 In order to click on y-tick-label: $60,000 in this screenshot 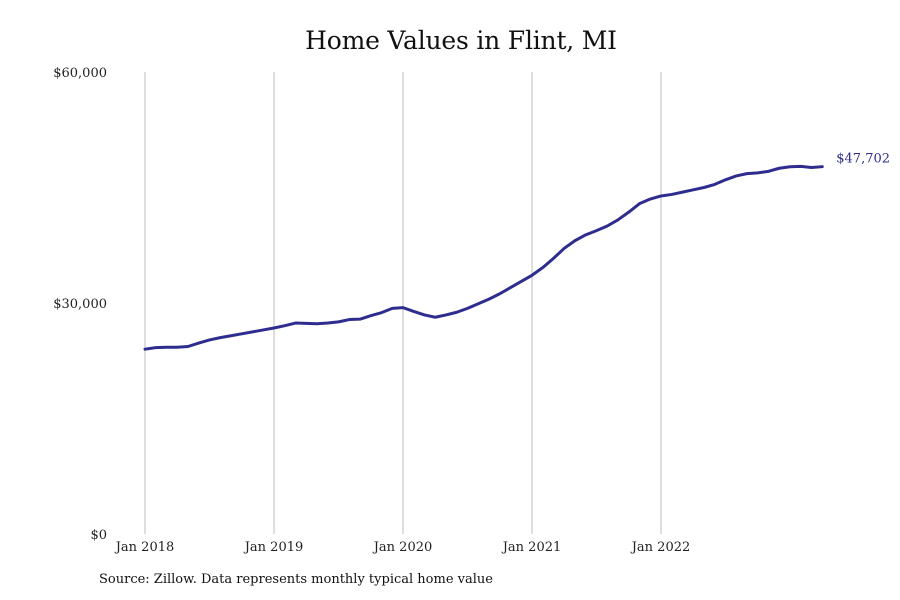, I will do `click(80, 73)`.